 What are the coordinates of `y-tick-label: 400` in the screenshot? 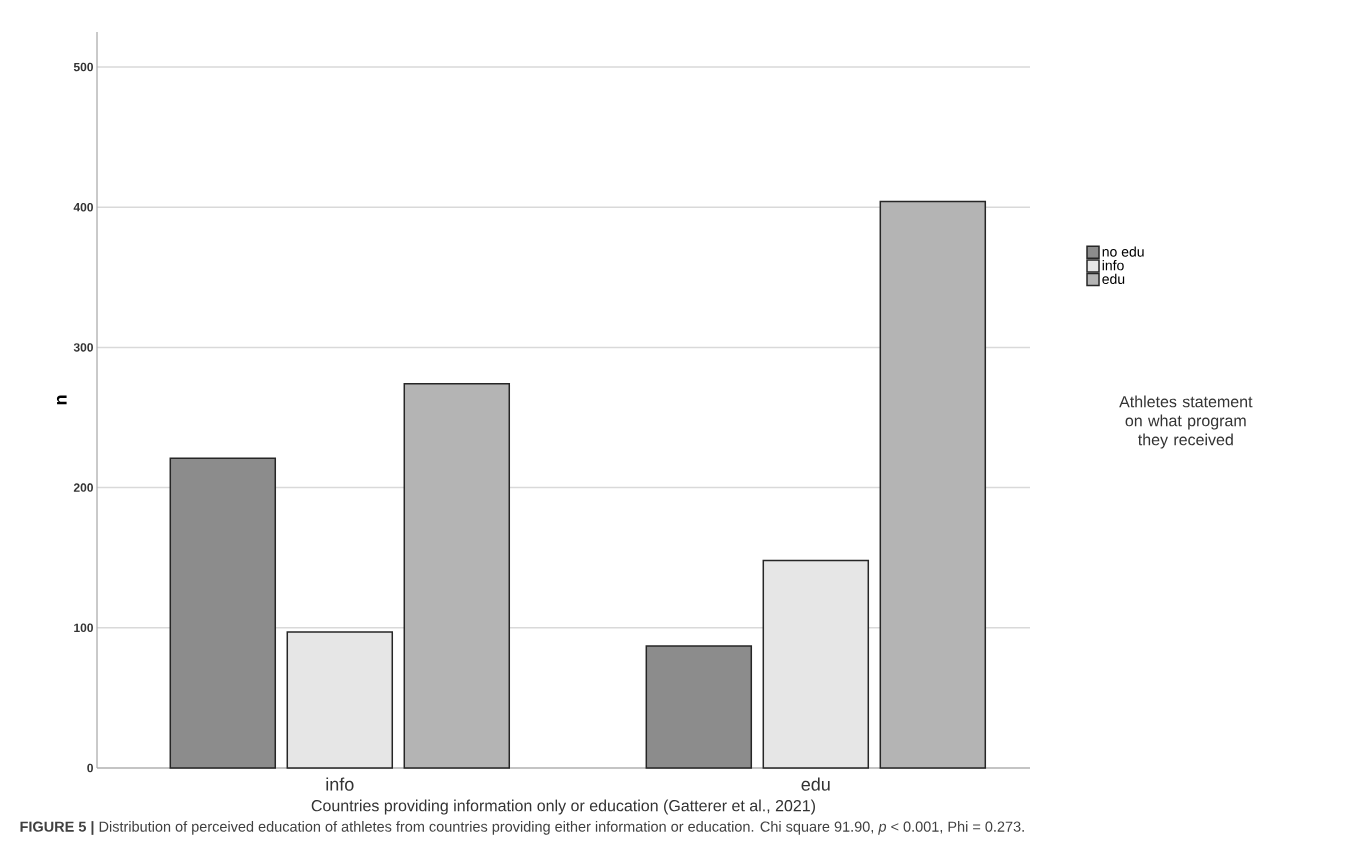 It's located at (83, 207).